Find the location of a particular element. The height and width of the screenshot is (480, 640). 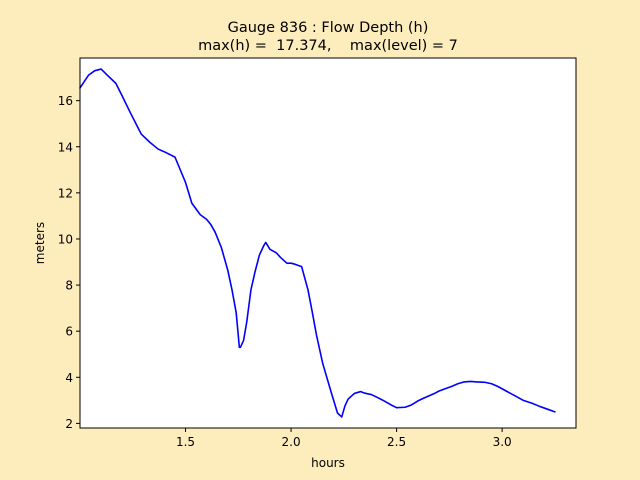

x-tick-label: 3.0 is located at coordinates (502, 442).